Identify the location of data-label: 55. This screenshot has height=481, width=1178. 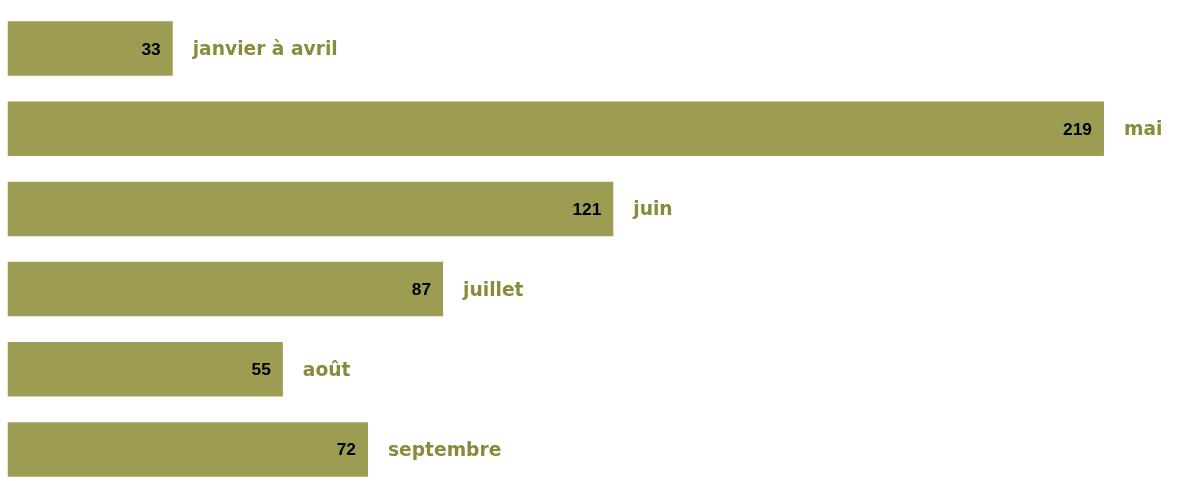
(261, 369).